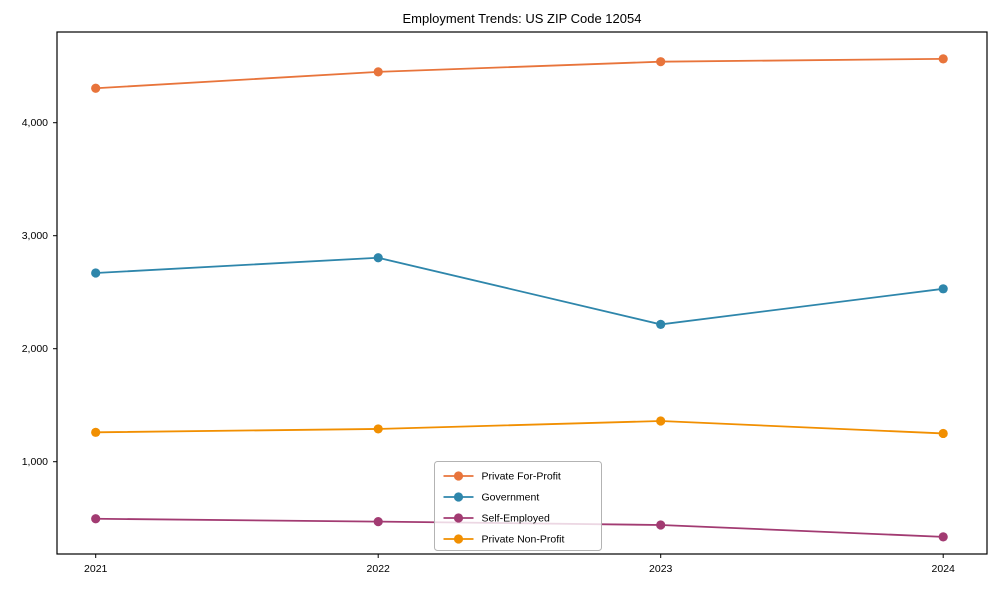 Image resolution: width=1000 pixels, height=600 pixels. I want to click on x-axis-tick-label: 2021, so click(96, 569).